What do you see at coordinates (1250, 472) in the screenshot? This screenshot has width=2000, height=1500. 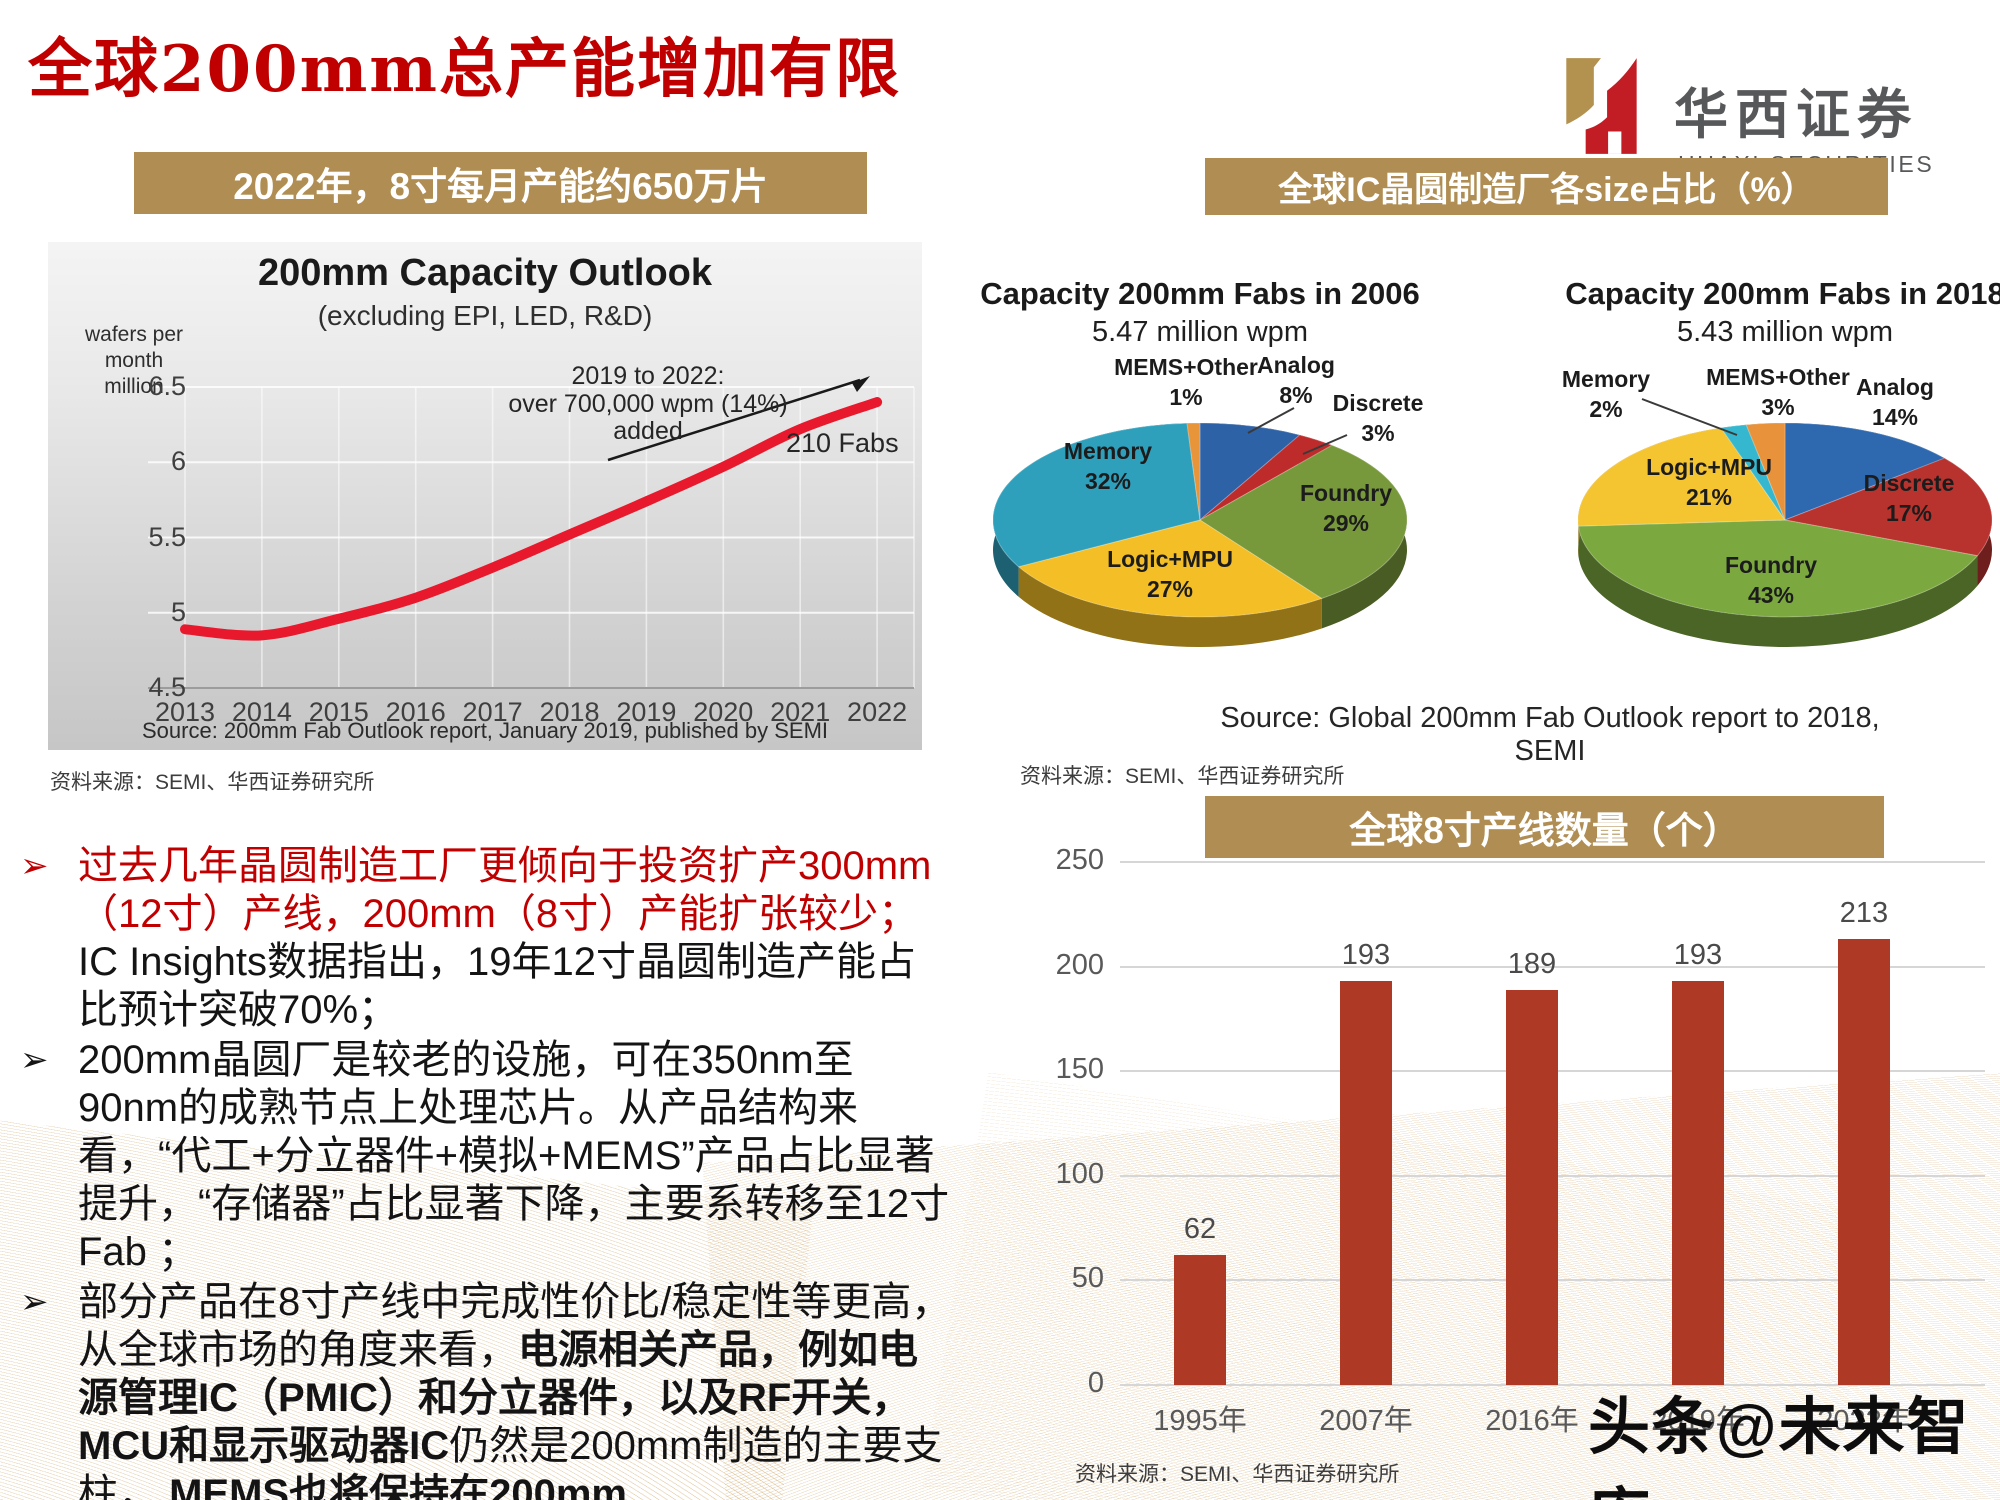 I see `pie-slice-Analog` at bounding box center [1250, 472].